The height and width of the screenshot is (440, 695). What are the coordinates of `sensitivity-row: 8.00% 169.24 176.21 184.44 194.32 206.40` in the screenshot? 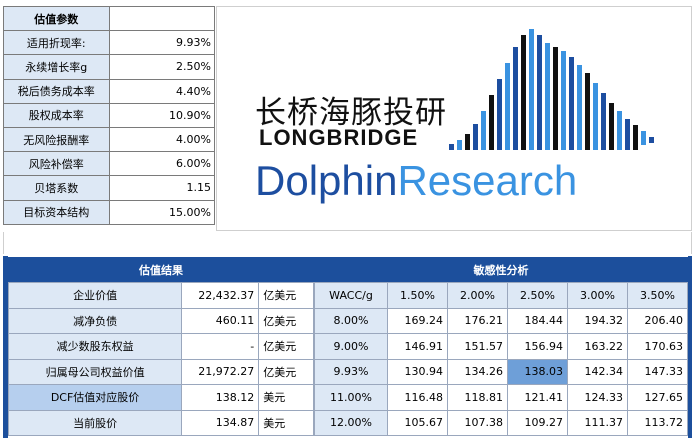 It's located at (501, 320).